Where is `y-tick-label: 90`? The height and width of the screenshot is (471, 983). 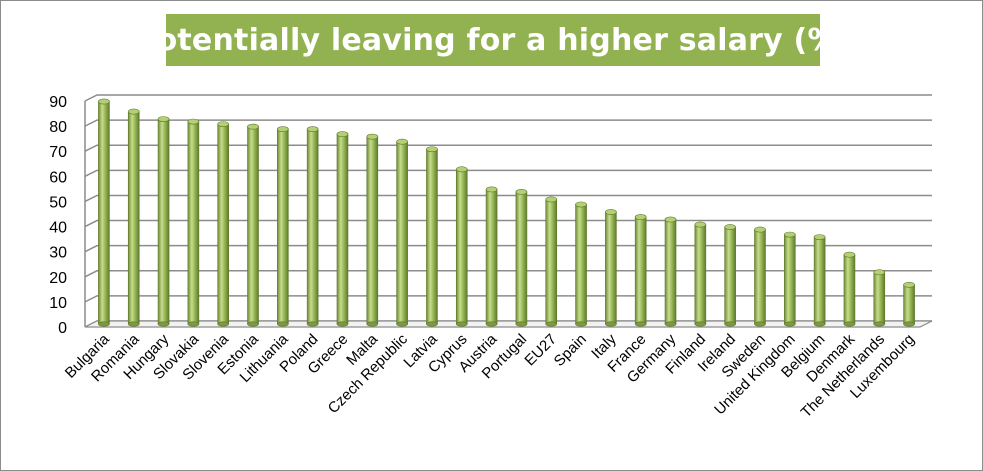 y-tick-label: 90 is located at coordinates (58, 102).